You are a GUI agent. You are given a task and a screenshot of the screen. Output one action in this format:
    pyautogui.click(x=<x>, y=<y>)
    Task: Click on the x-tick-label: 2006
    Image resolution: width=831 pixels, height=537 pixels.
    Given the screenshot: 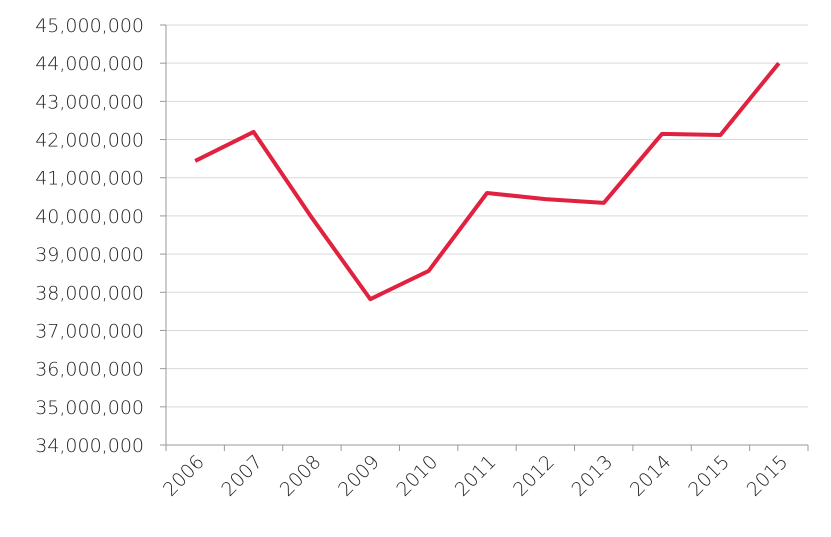 What is the action you would take?
    pyautogui.click(x=184, y=476)
    